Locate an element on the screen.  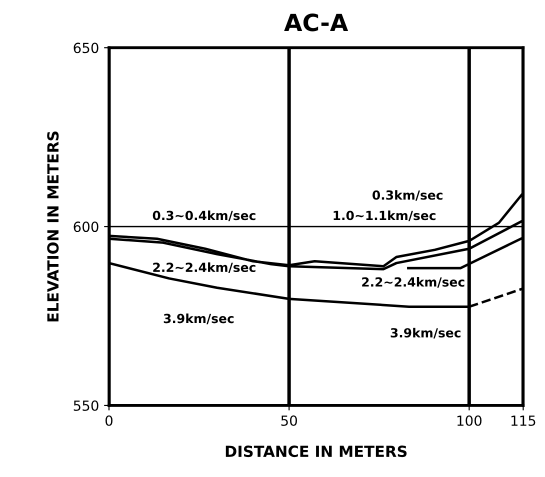
y-tick-label: 550 is located at coordinates (86, 405).